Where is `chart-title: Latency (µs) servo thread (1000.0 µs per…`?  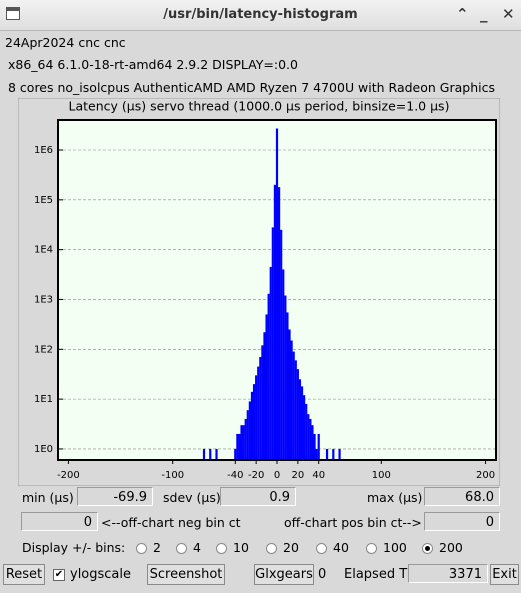 chart-title: Latency (µs) servo thread (1000.0 µs per… is located at coordinates (259, 106).